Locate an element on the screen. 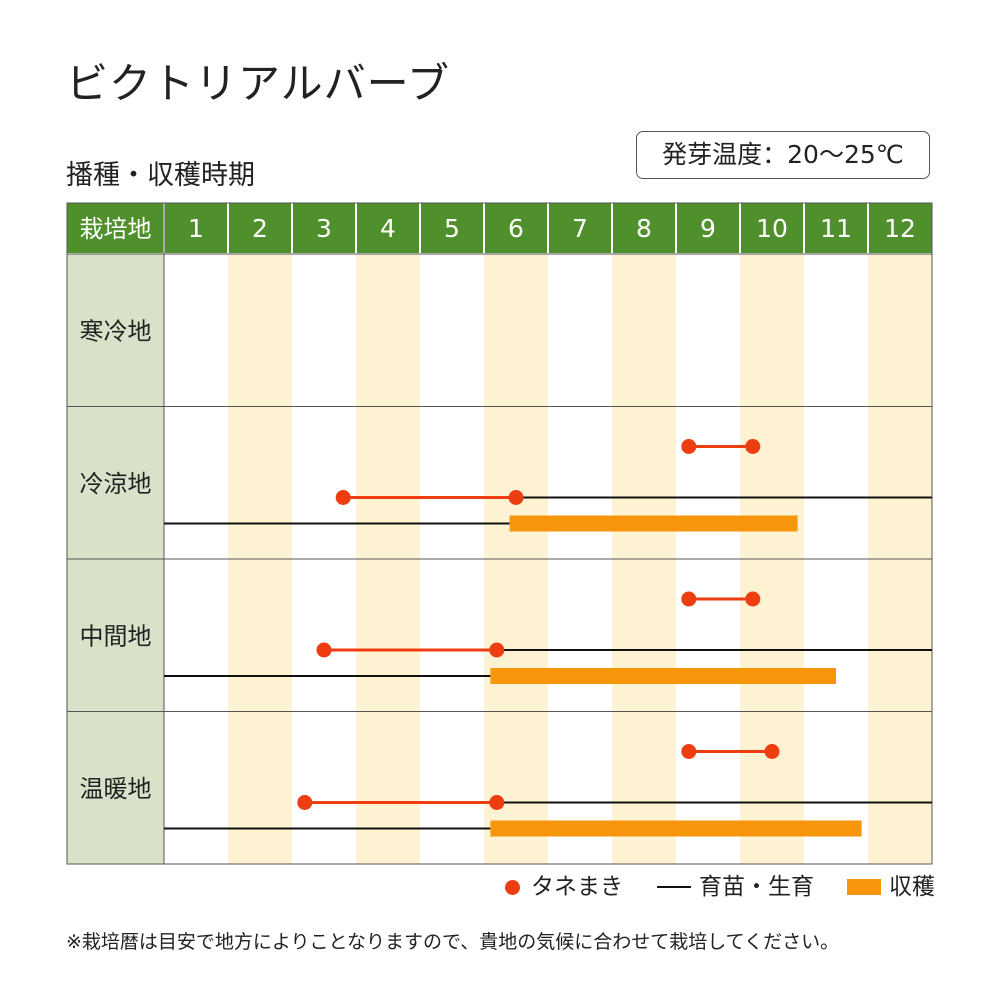  region-label-3: 中間地 is located at coordinates (116, 636).